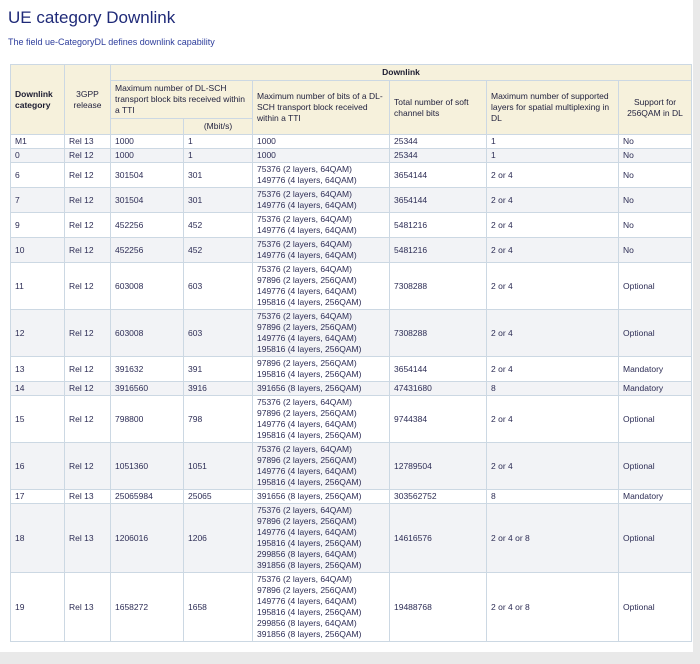 Image resolution: width=700 pixels, height=664 pixels. I want to click on cell-downlink-category: 16, so click(37, 466).